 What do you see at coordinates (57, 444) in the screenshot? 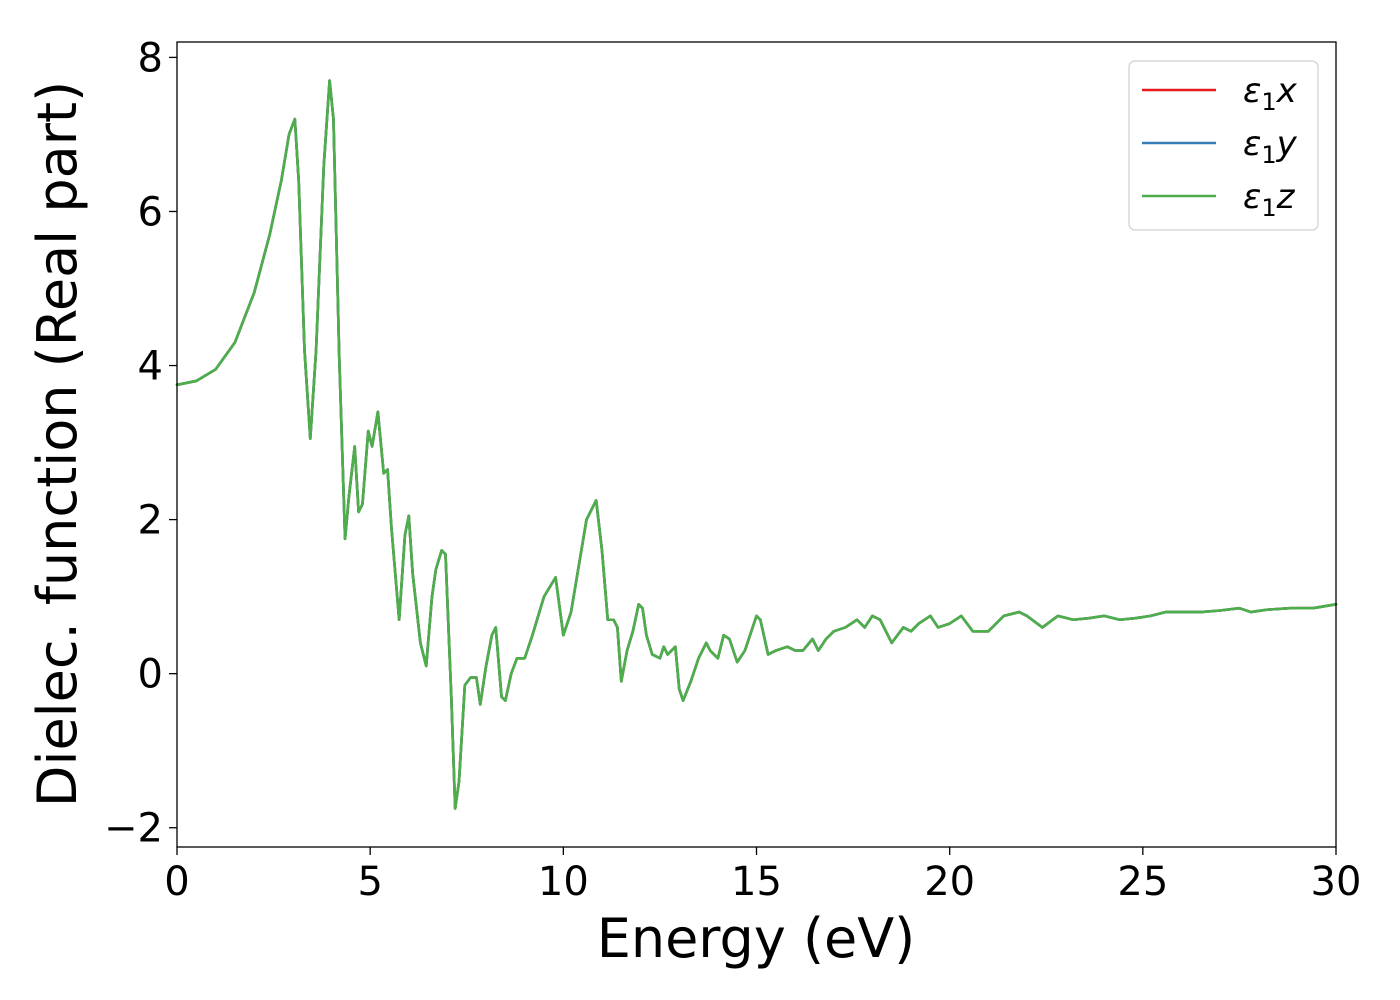
I see `y-axis-title: Dielec. function (Real part)` at bounding box center [57, 444].